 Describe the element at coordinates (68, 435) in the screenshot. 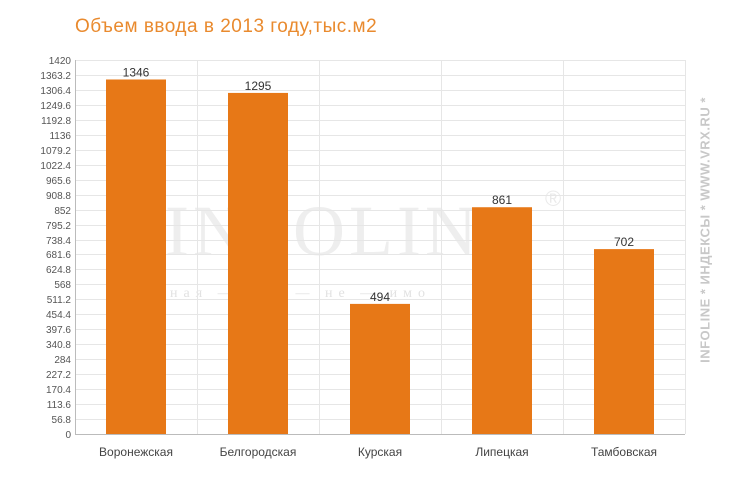

I see `y-tick-label: 0` at that location.